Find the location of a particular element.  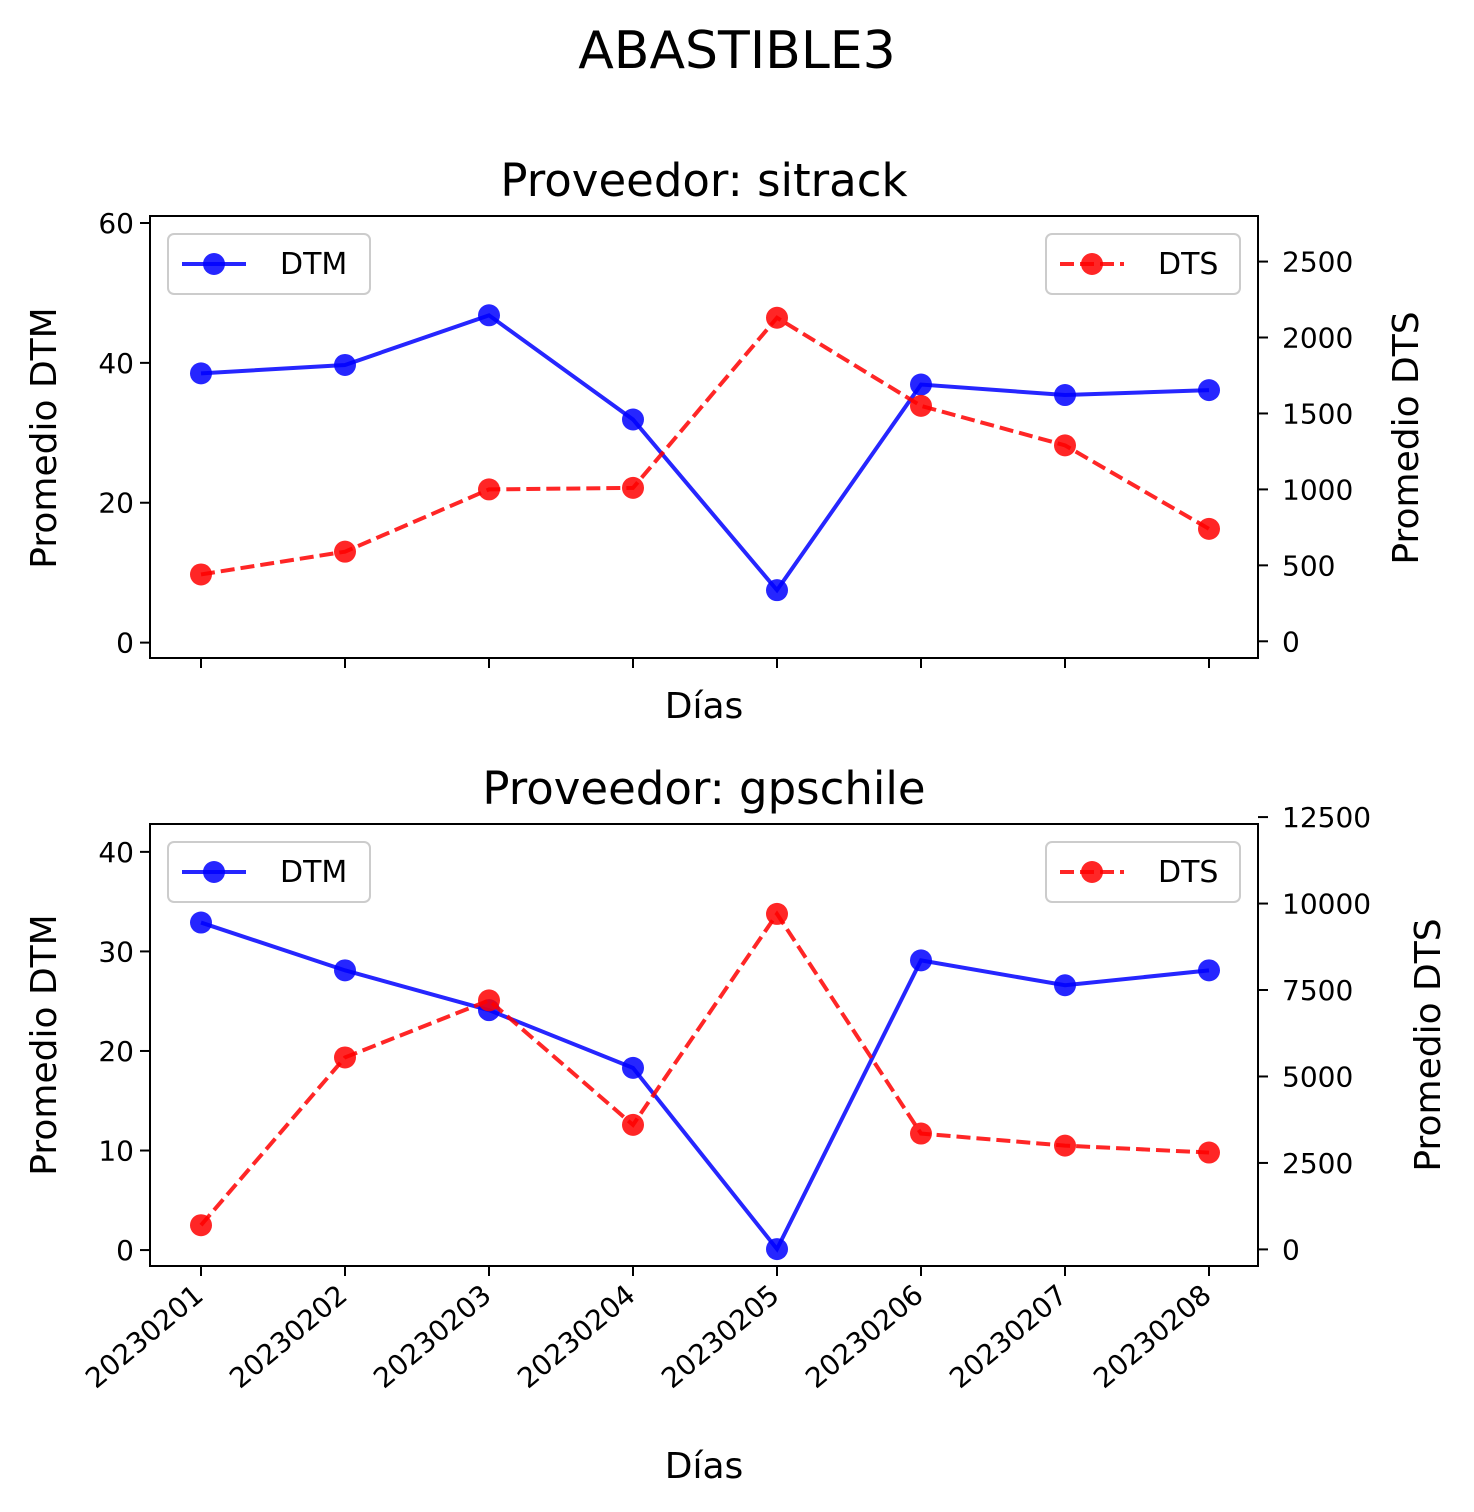

figure-suptitle: ABASTIBLE3 is located at coordinates (737, 51).